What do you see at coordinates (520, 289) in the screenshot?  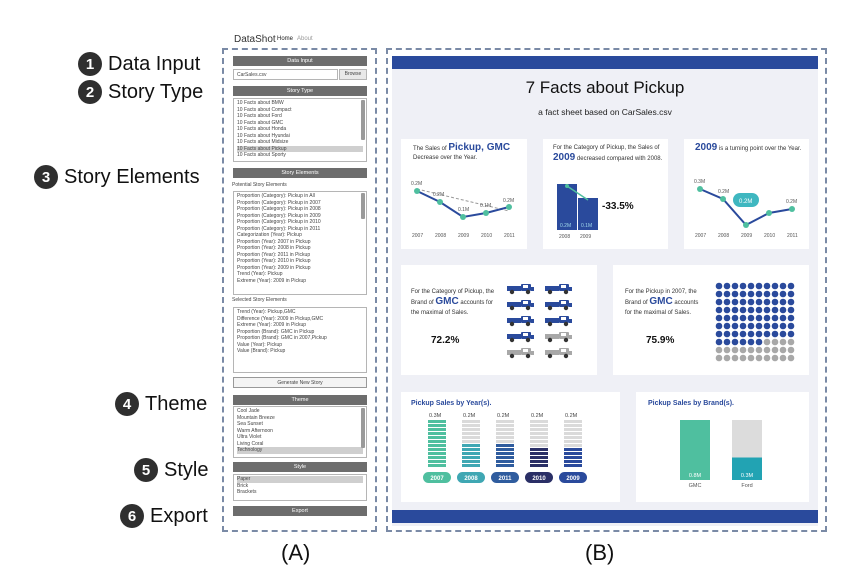 I see `pickup-icon` at bounding box center [520, 289].